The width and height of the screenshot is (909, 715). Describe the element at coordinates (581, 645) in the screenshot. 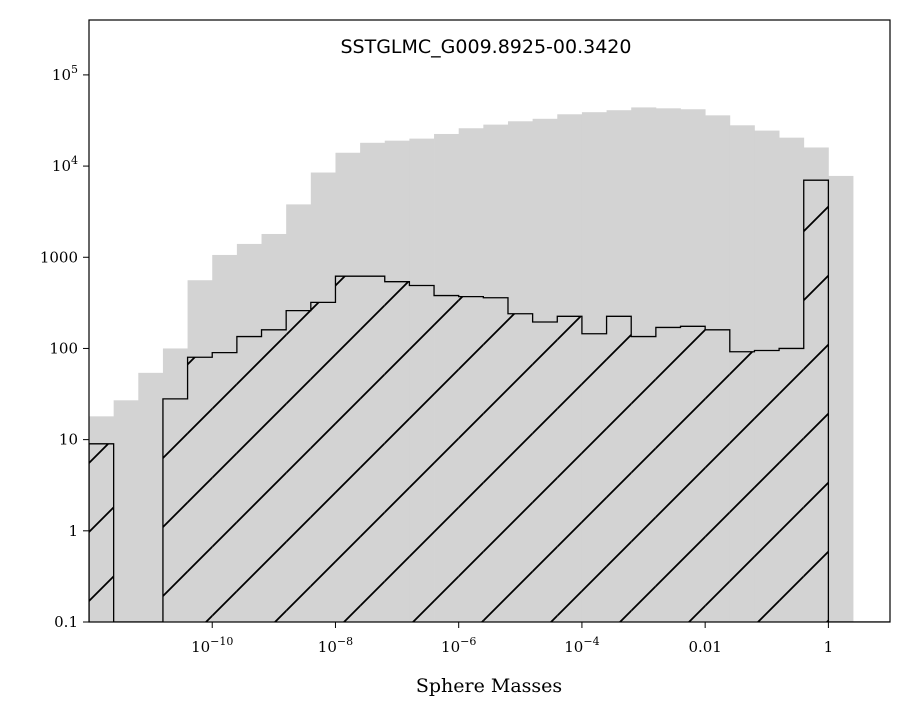

I see `x-tick-label: 10⁻⁴` at that location.